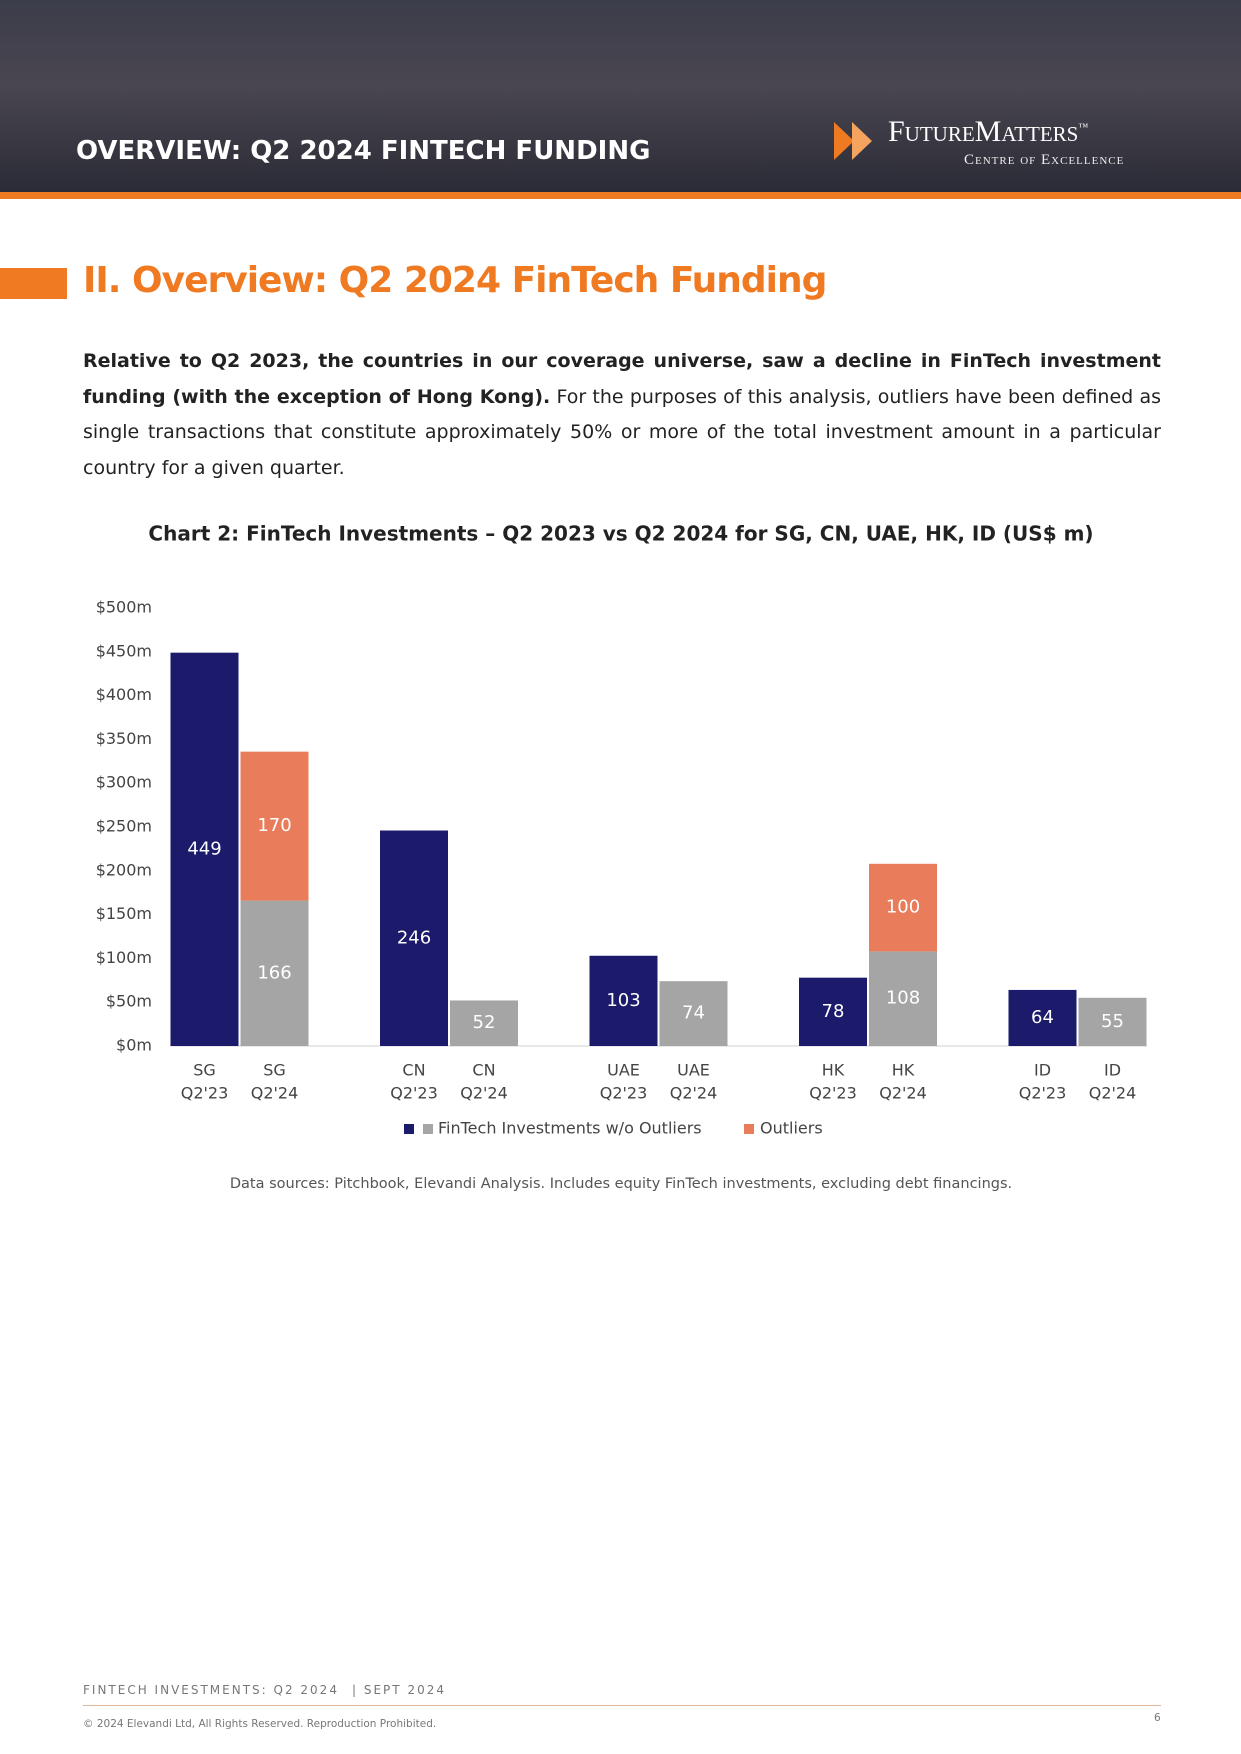  What do you see at coordinates (124, 826) in the screenshot?
I see `y-tick-label: $250m` at bounding box center [124, 826].